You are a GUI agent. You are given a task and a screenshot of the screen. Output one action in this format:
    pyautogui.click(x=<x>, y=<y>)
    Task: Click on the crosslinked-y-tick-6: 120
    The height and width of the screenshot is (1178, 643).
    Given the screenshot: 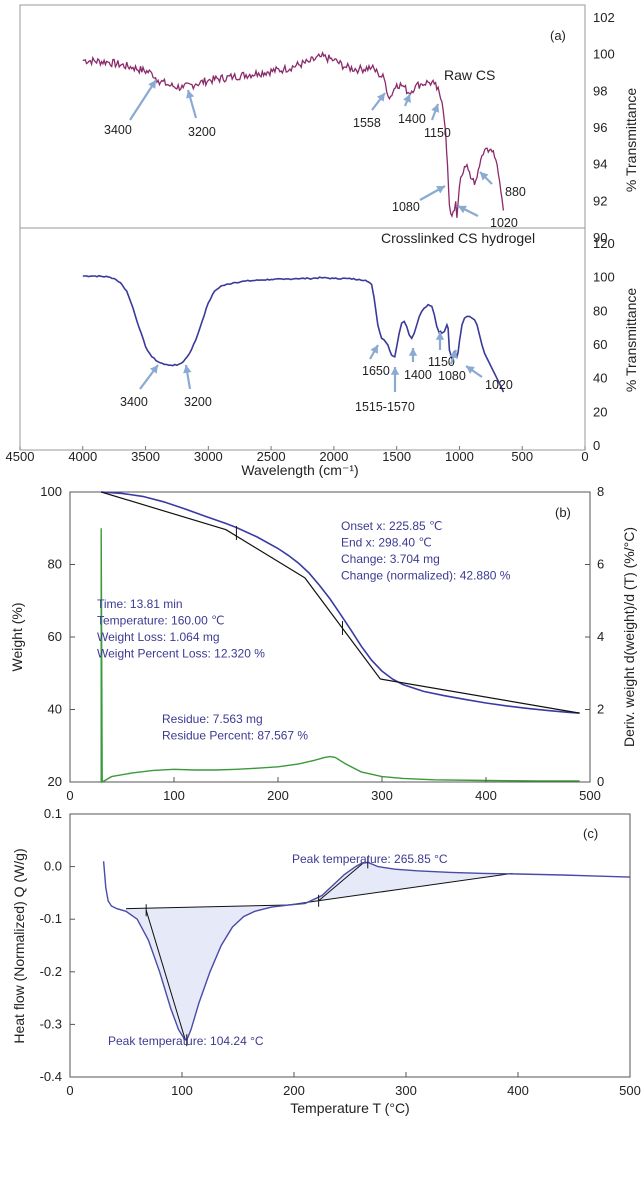 What is the action you would take?
    pyautogui.click(x=604, y=243)
    